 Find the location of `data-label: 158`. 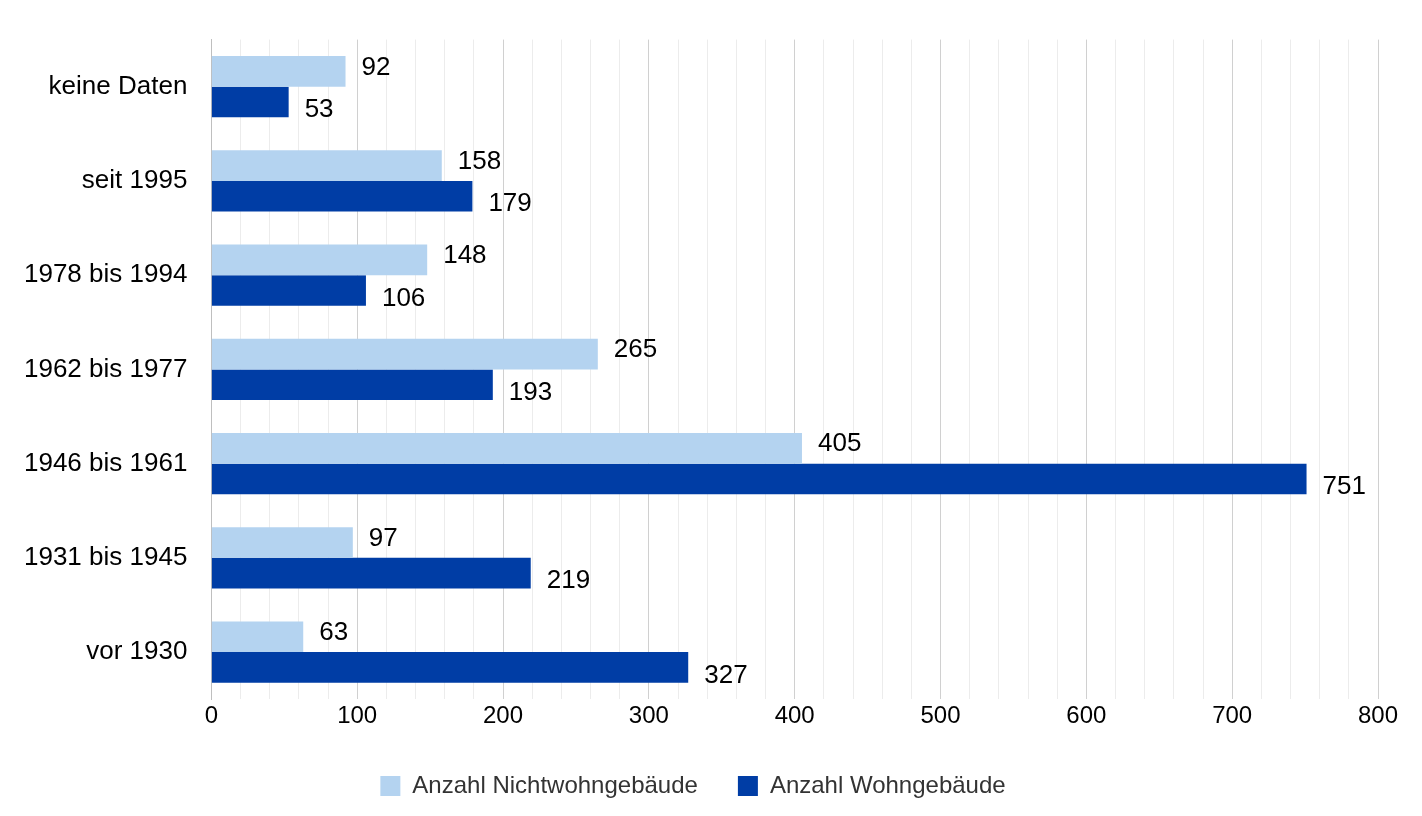

data-label: 158 is located at coordinates (479, 159).